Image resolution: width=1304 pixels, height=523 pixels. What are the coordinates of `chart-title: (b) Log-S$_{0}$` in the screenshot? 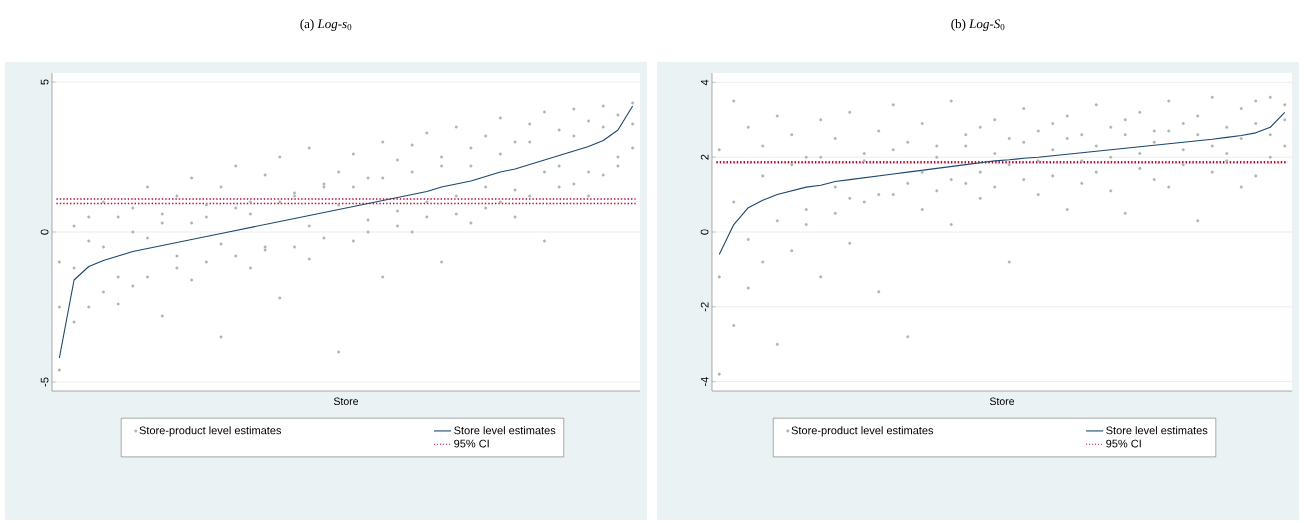 It's located at (978, 25).